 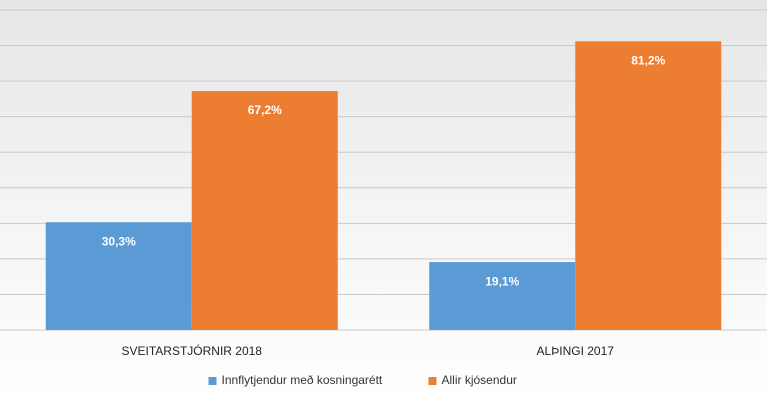 I want to click on legend-label: Allir kjósendur, so click(x=479, y=380).